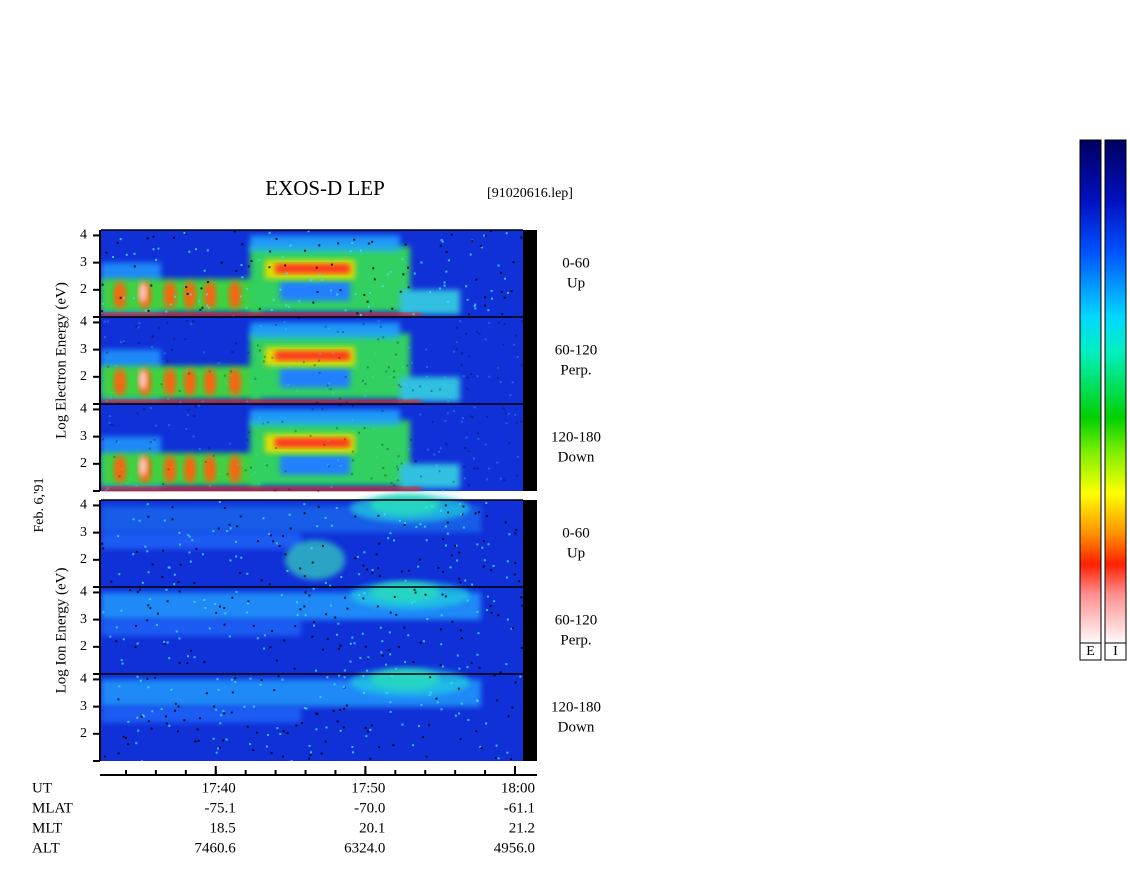 The image size is (1130, 875). I want to click on no-data-strip, so click(530, 447).